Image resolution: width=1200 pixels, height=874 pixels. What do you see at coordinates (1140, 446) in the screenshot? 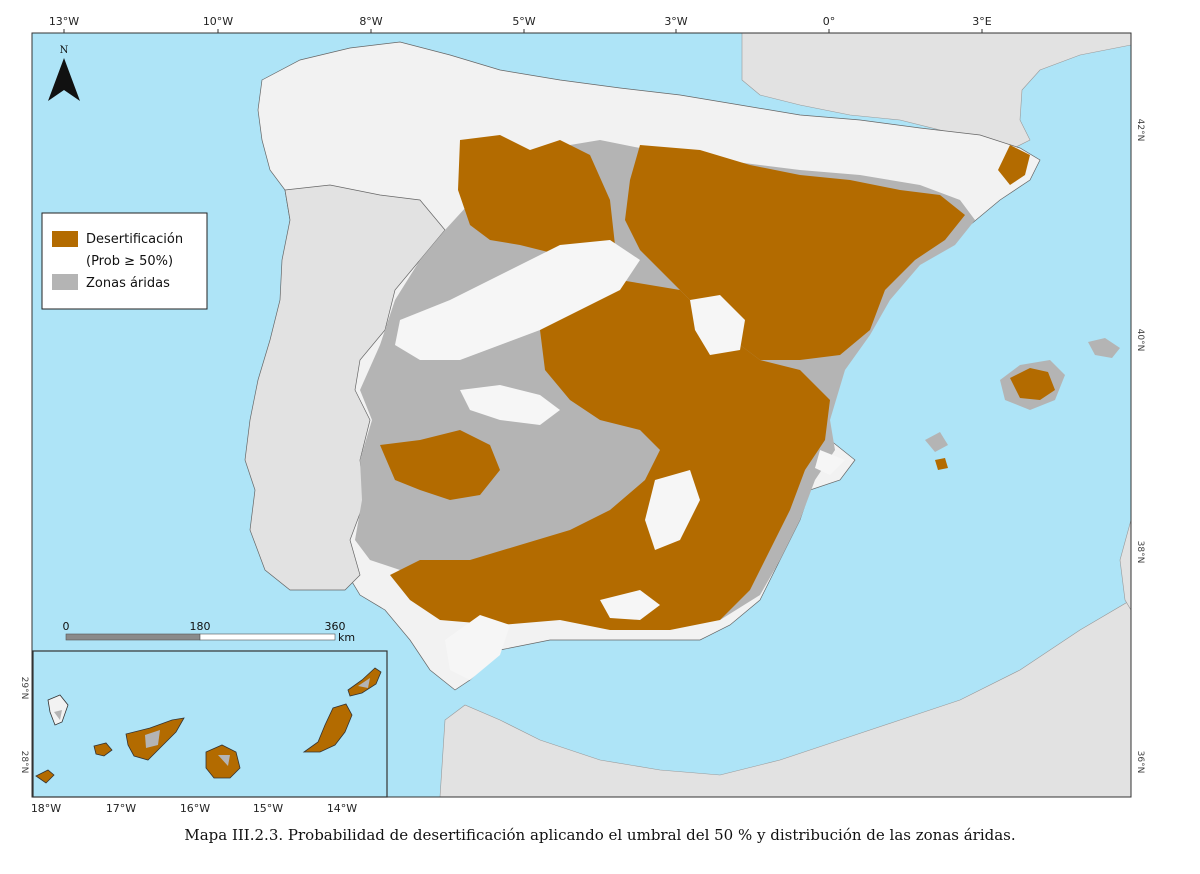
I see `latitude-ticks: 42°N 40°N 38°N 36°N` at bounding box center [1140, 446].